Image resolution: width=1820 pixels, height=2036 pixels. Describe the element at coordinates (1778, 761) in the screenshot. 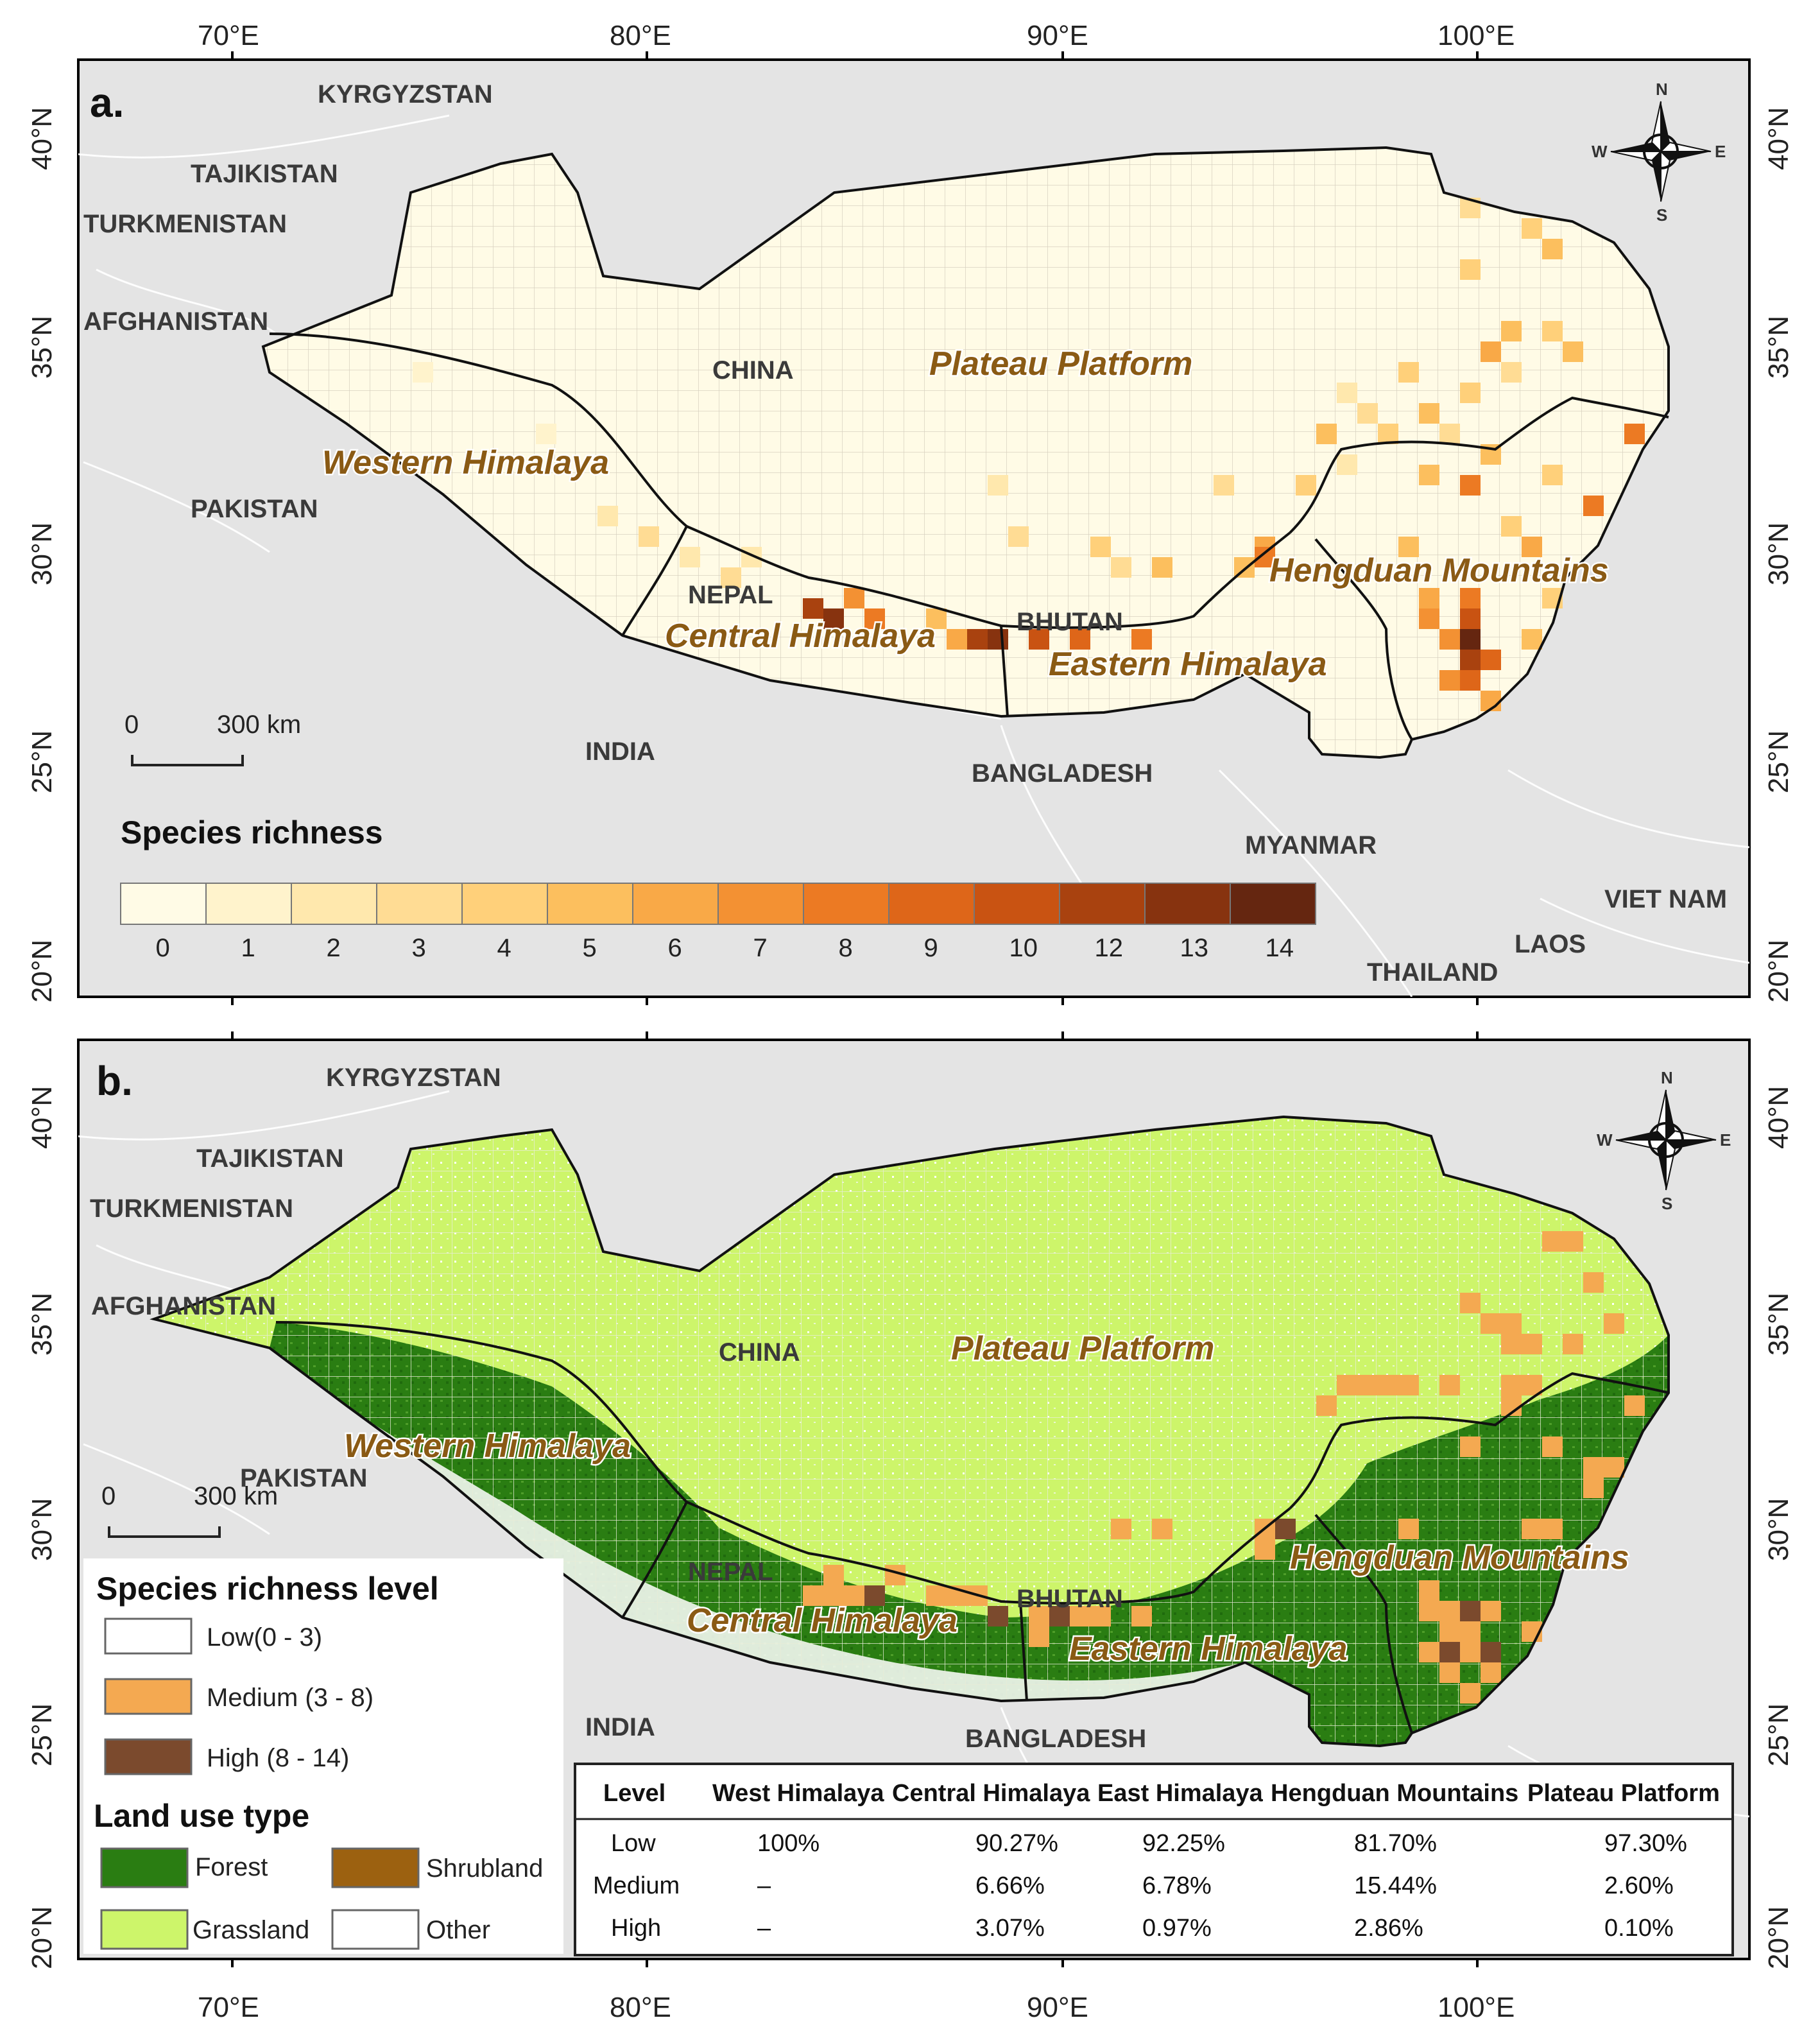

I see `lat-25-a-right: 25°N` at that location.